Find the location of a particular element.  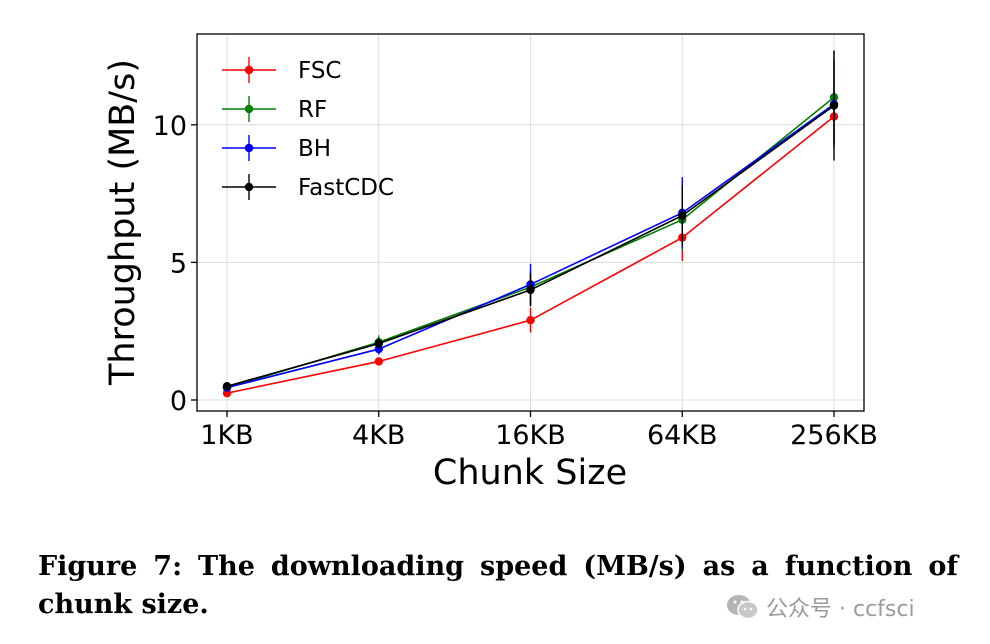

wechat-icon is located at coordinates (743, 607).